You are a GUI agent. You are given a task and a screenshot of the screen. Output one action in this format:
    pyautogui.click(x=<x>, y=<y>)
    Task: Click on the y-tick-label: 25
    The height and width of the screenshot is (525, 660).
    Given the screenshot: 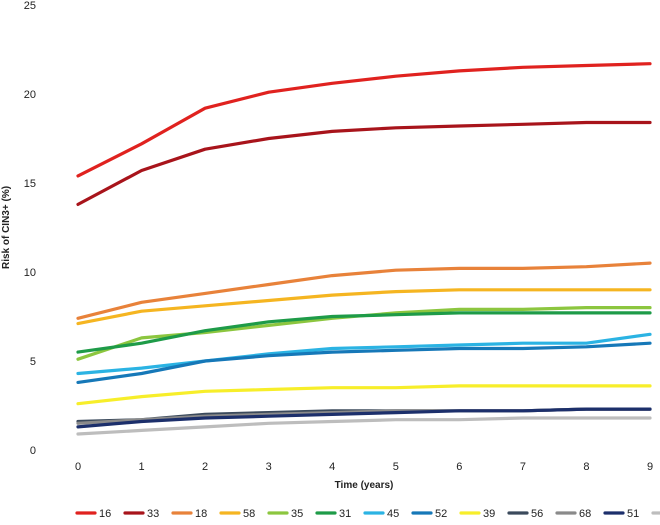 What is the action you would take?
    pyautogui.click(x=30, y=6)
    